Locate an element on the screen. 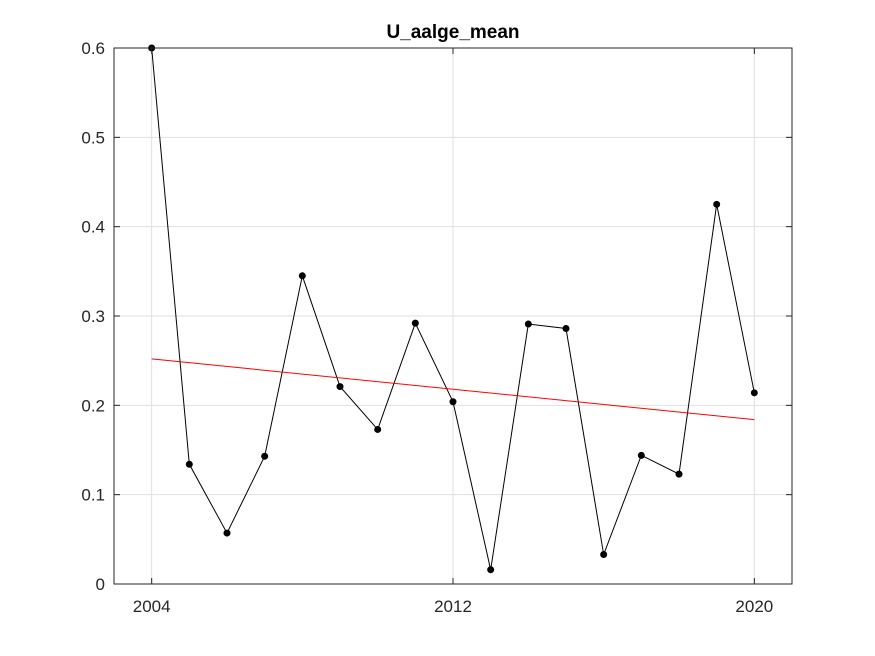 The height and width of the screenshot is (656, 875). y-tick-label: 0.2 is located at coordinates (93, 405).